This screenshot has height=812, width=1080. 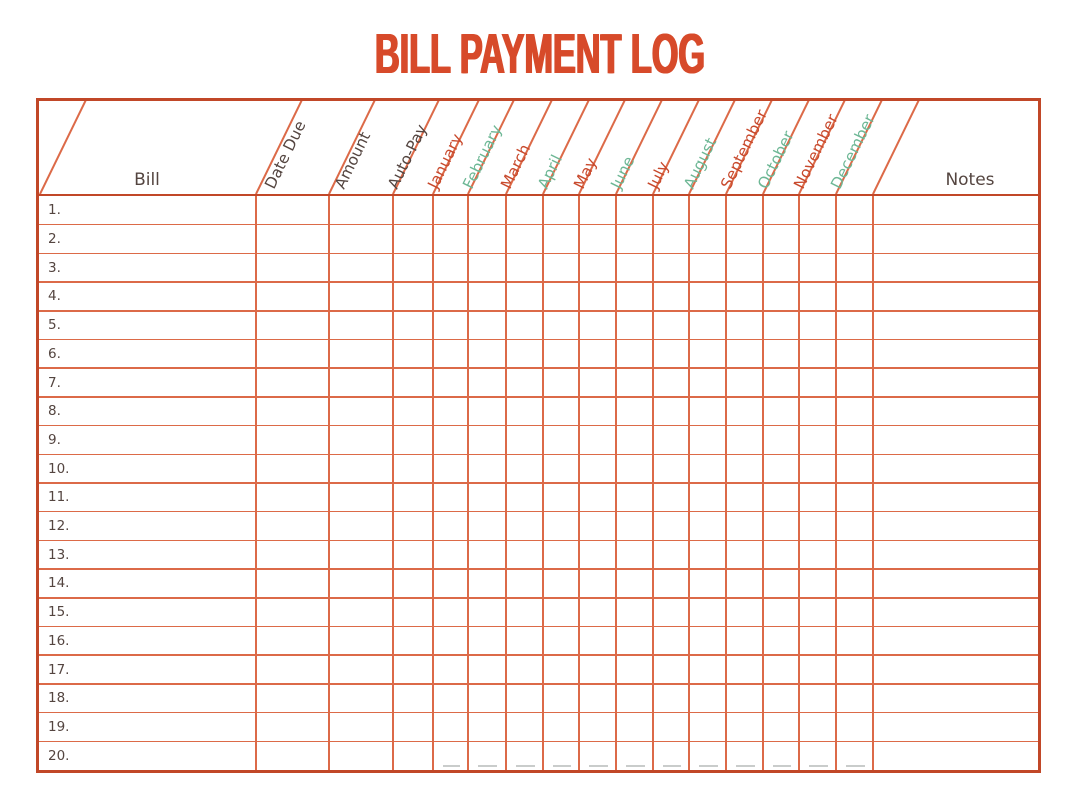 What do you see at coordinates (54, 382) in the screenshot?
I see `row-number: 7.` at bounding box center [54, 382].